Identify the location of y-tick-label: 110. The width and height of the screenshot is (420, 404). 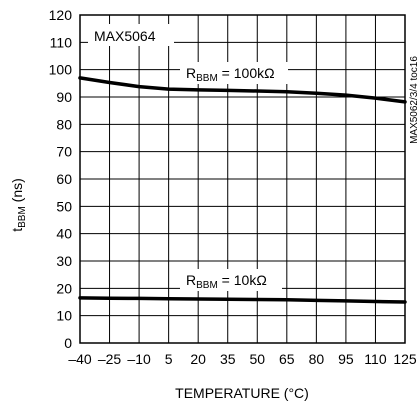
(61, 42).